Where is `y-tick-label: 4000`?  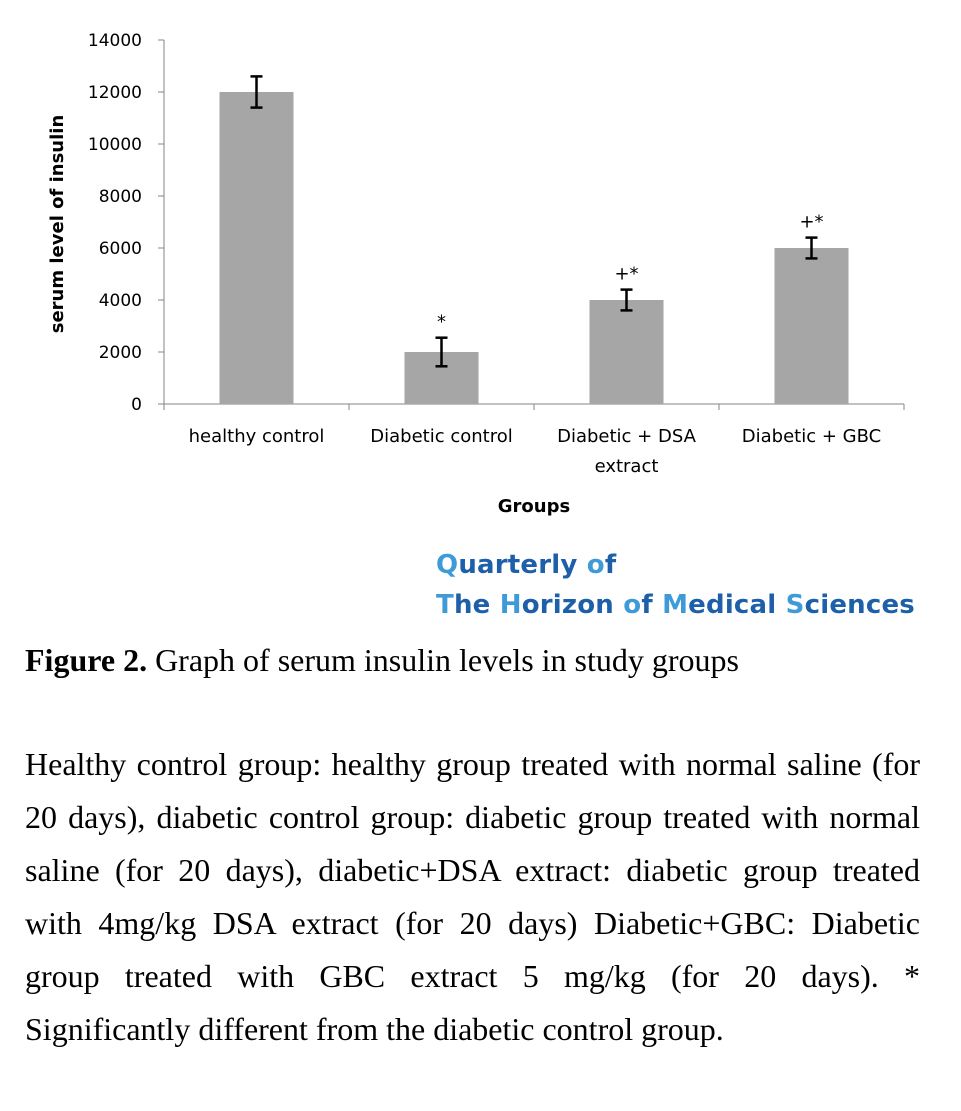
y-tick-label: 4000 is located at coordinates (120, 301).